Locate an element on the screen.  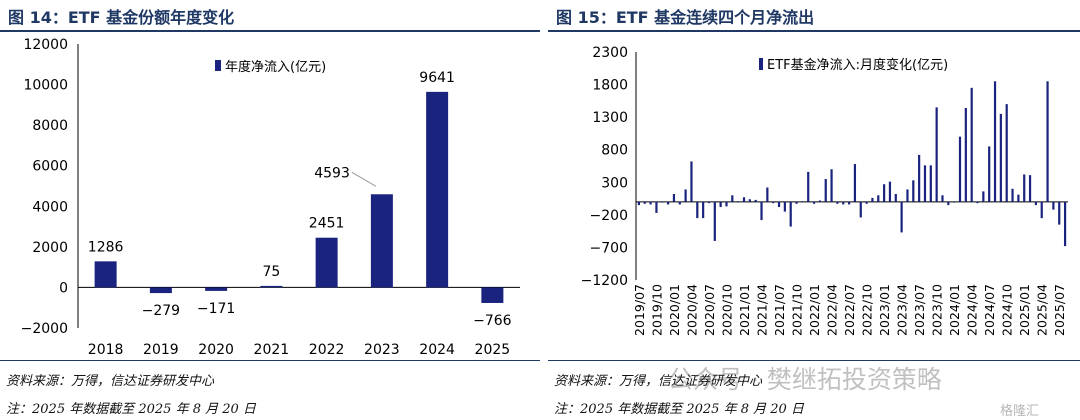
x-tick-label: 2019/07 is located at coordinates (639, 310).